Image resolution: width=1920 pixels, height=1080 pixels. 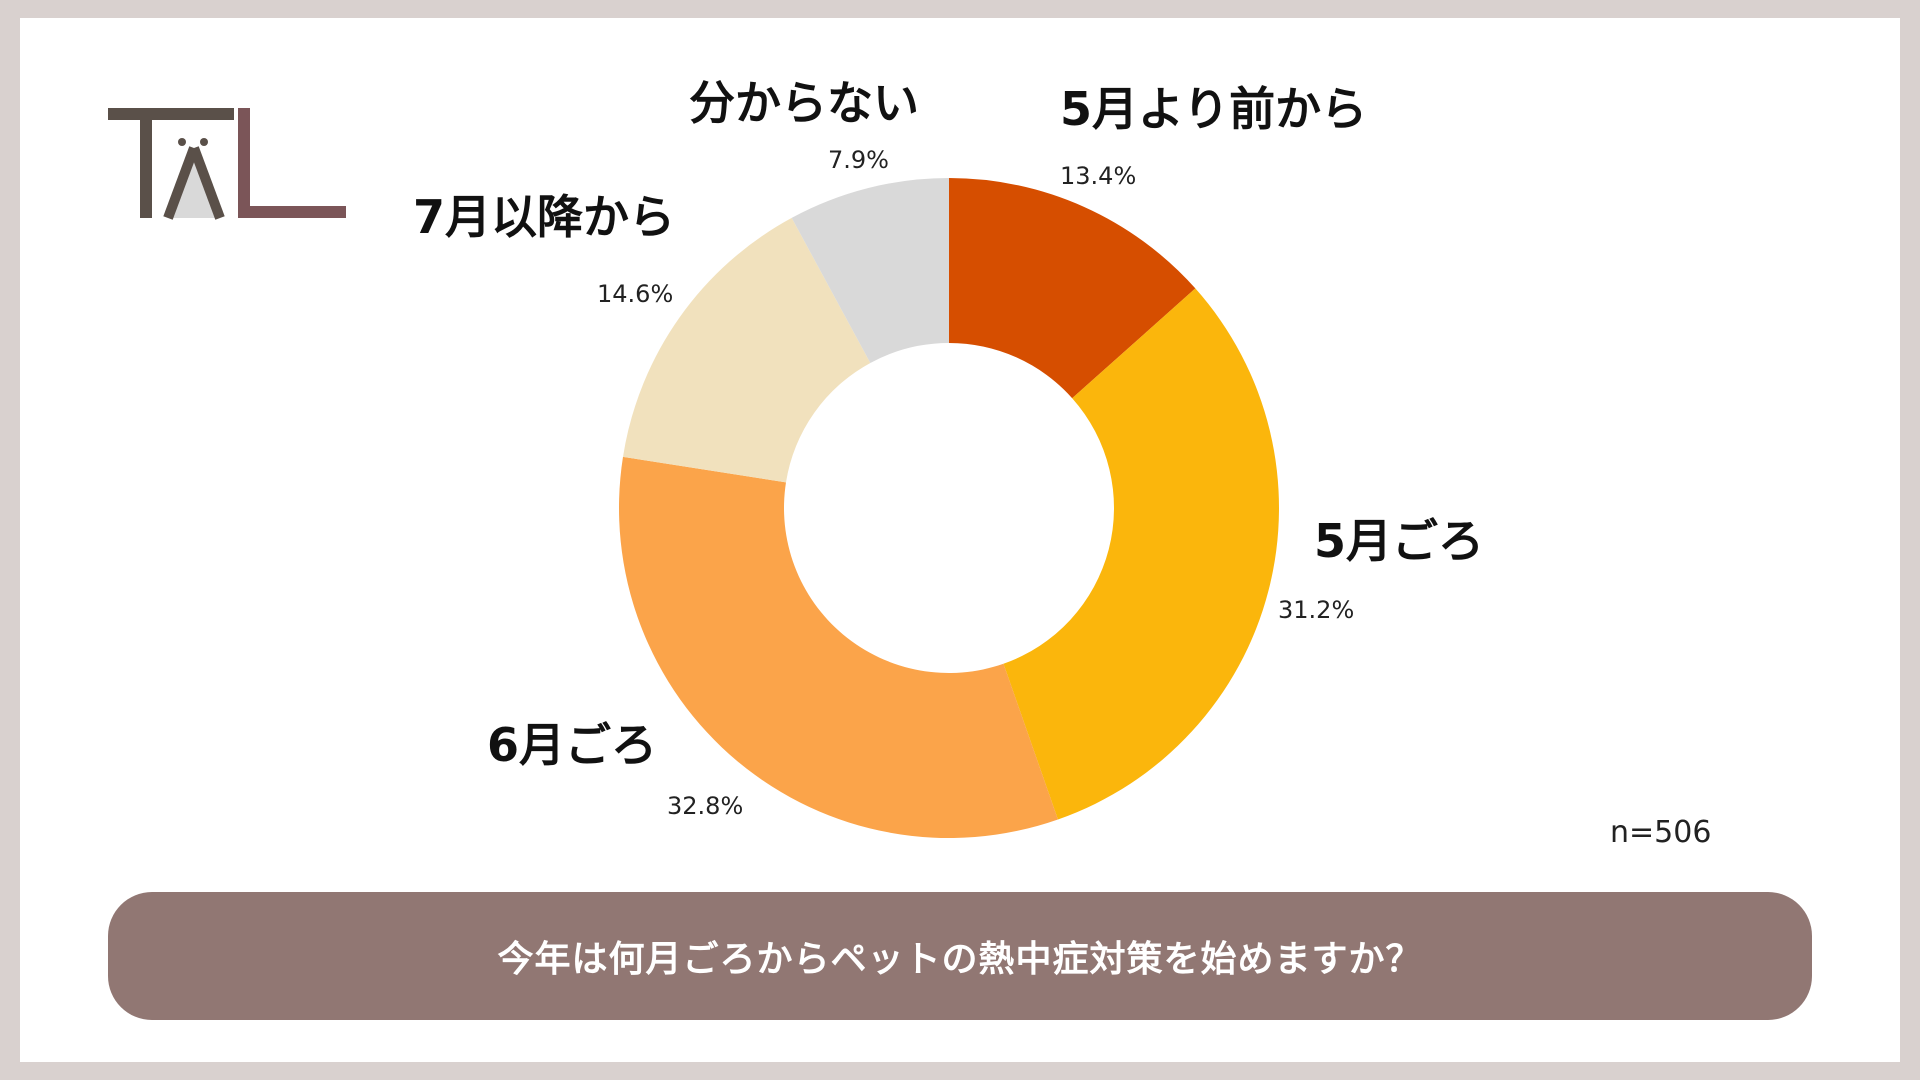 I want to click on value-label-before-may: 13.4%, so click(x=1098, y=176).